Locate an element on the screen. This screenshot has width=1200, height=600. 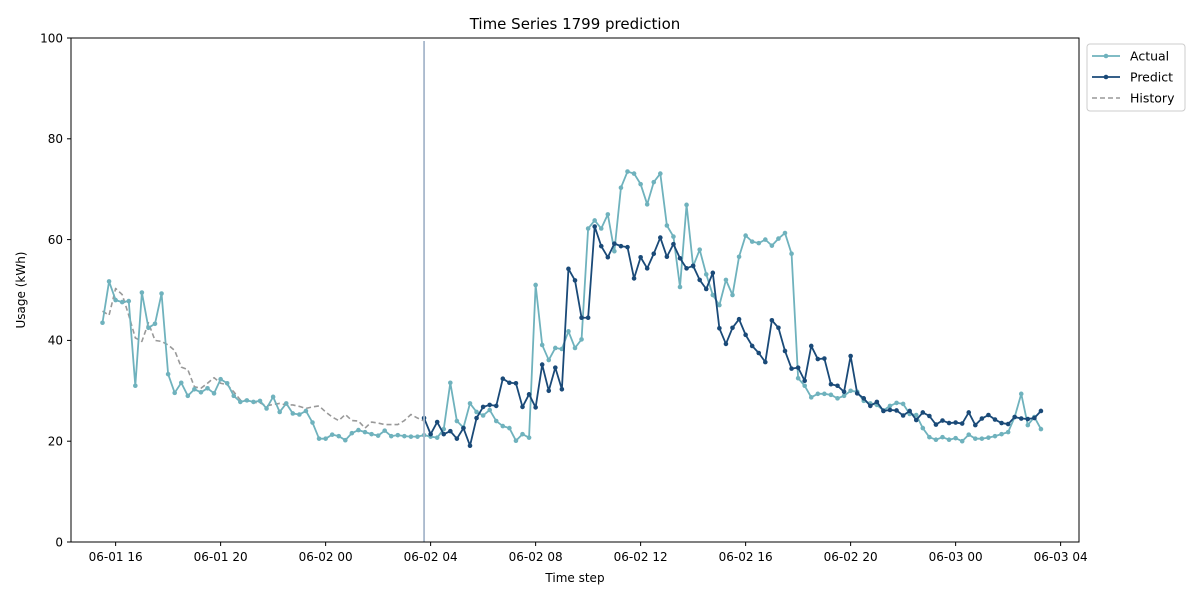
legend: Actual Predict History is located at coordinates (1136, 77).